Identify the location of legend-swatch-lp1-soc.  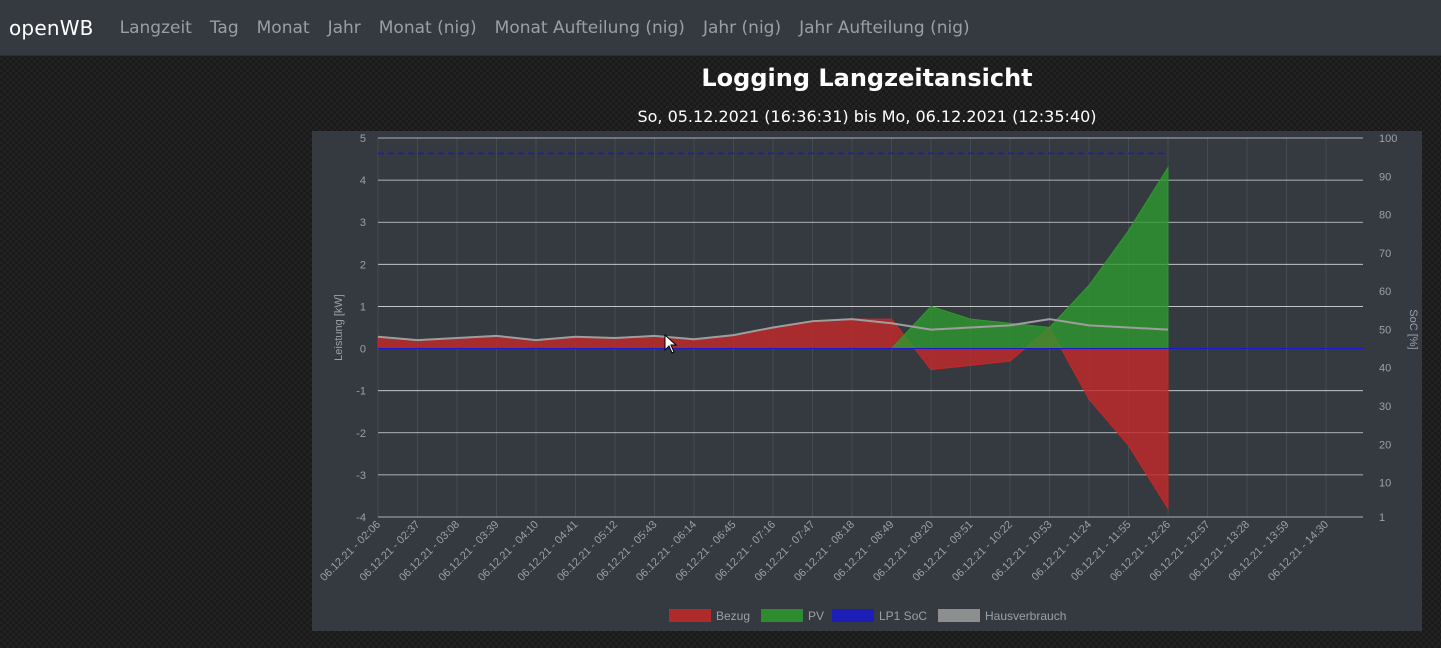
(853, 615).